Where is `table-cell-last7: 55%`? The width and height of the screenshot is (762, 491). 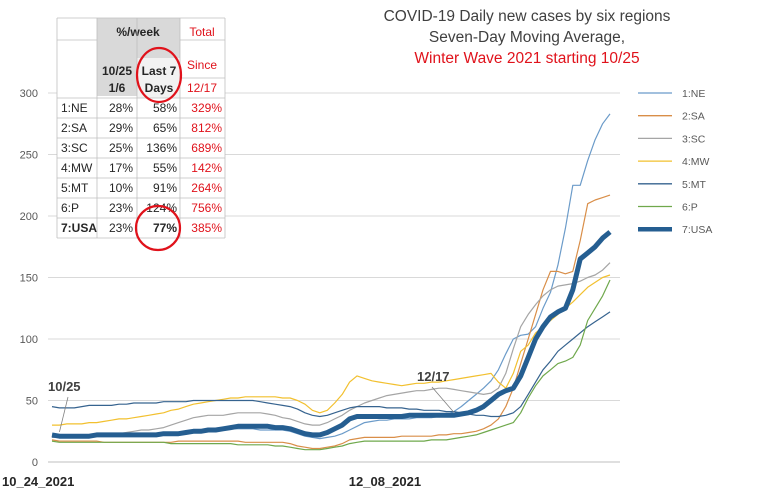 table-cell-last7: 55% is located at coordinates (165, 168).